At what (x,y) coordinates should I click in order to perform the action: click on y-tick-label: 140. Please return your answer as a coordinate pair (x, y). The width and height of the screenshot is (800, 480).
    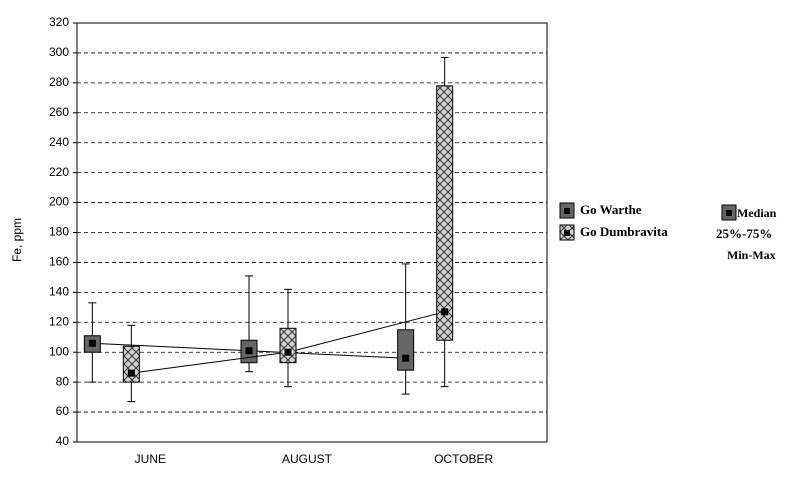
    Looking at the image, I should click on (59, 292).